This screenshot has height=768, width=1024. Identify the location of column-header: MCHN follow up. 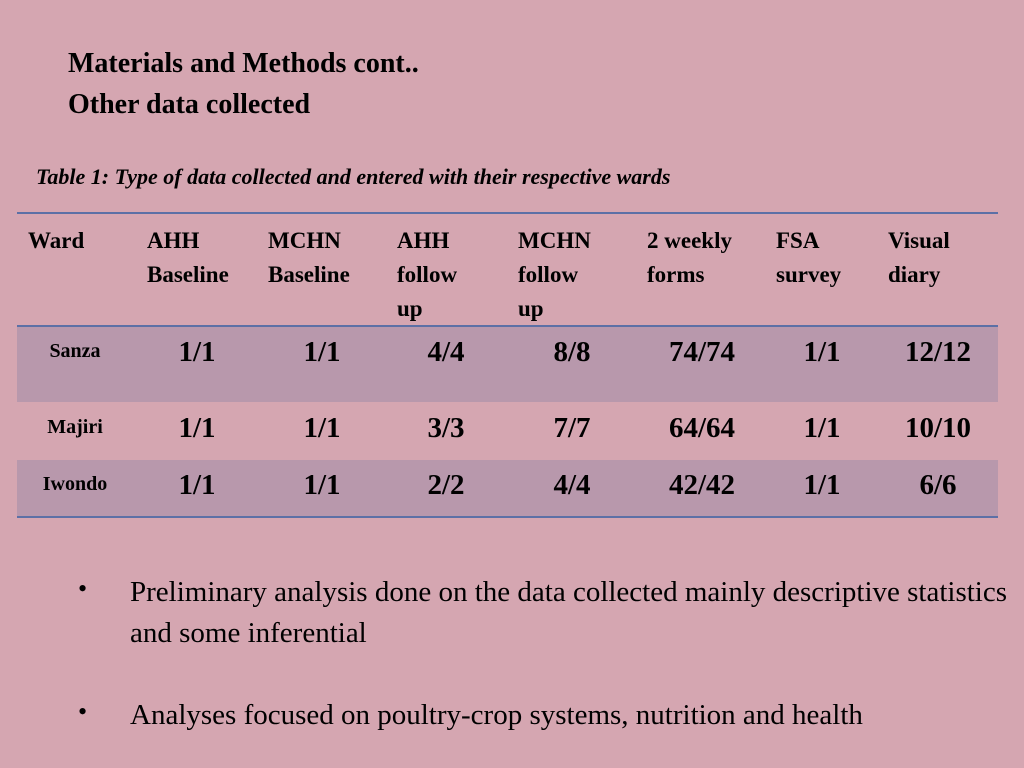
(578, 275).